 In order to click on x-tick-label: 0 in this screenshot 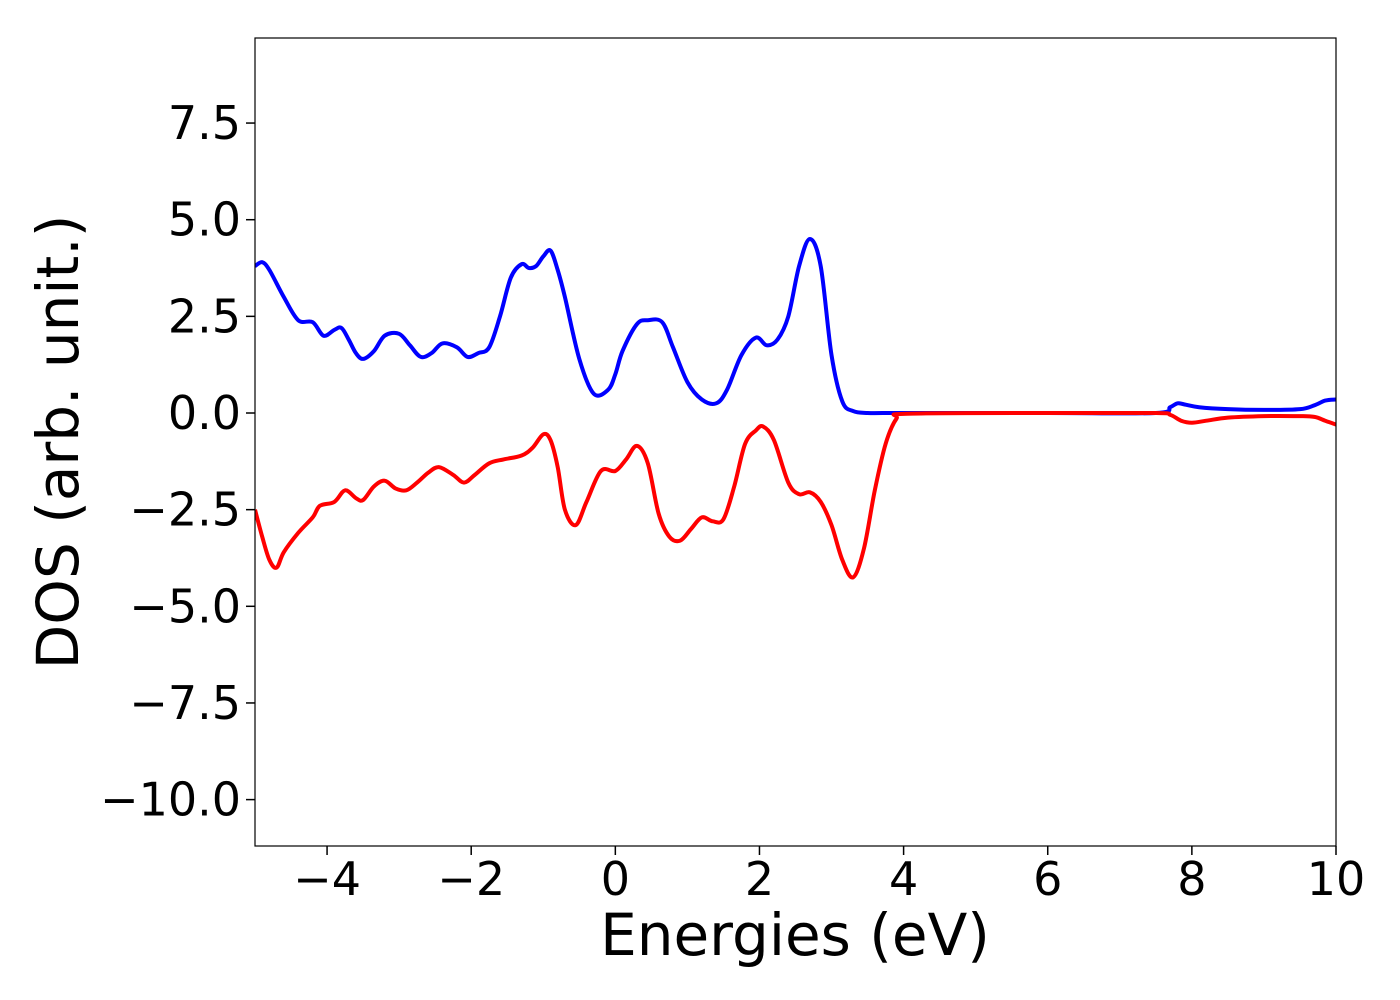, I will do `click(615, 879)`.